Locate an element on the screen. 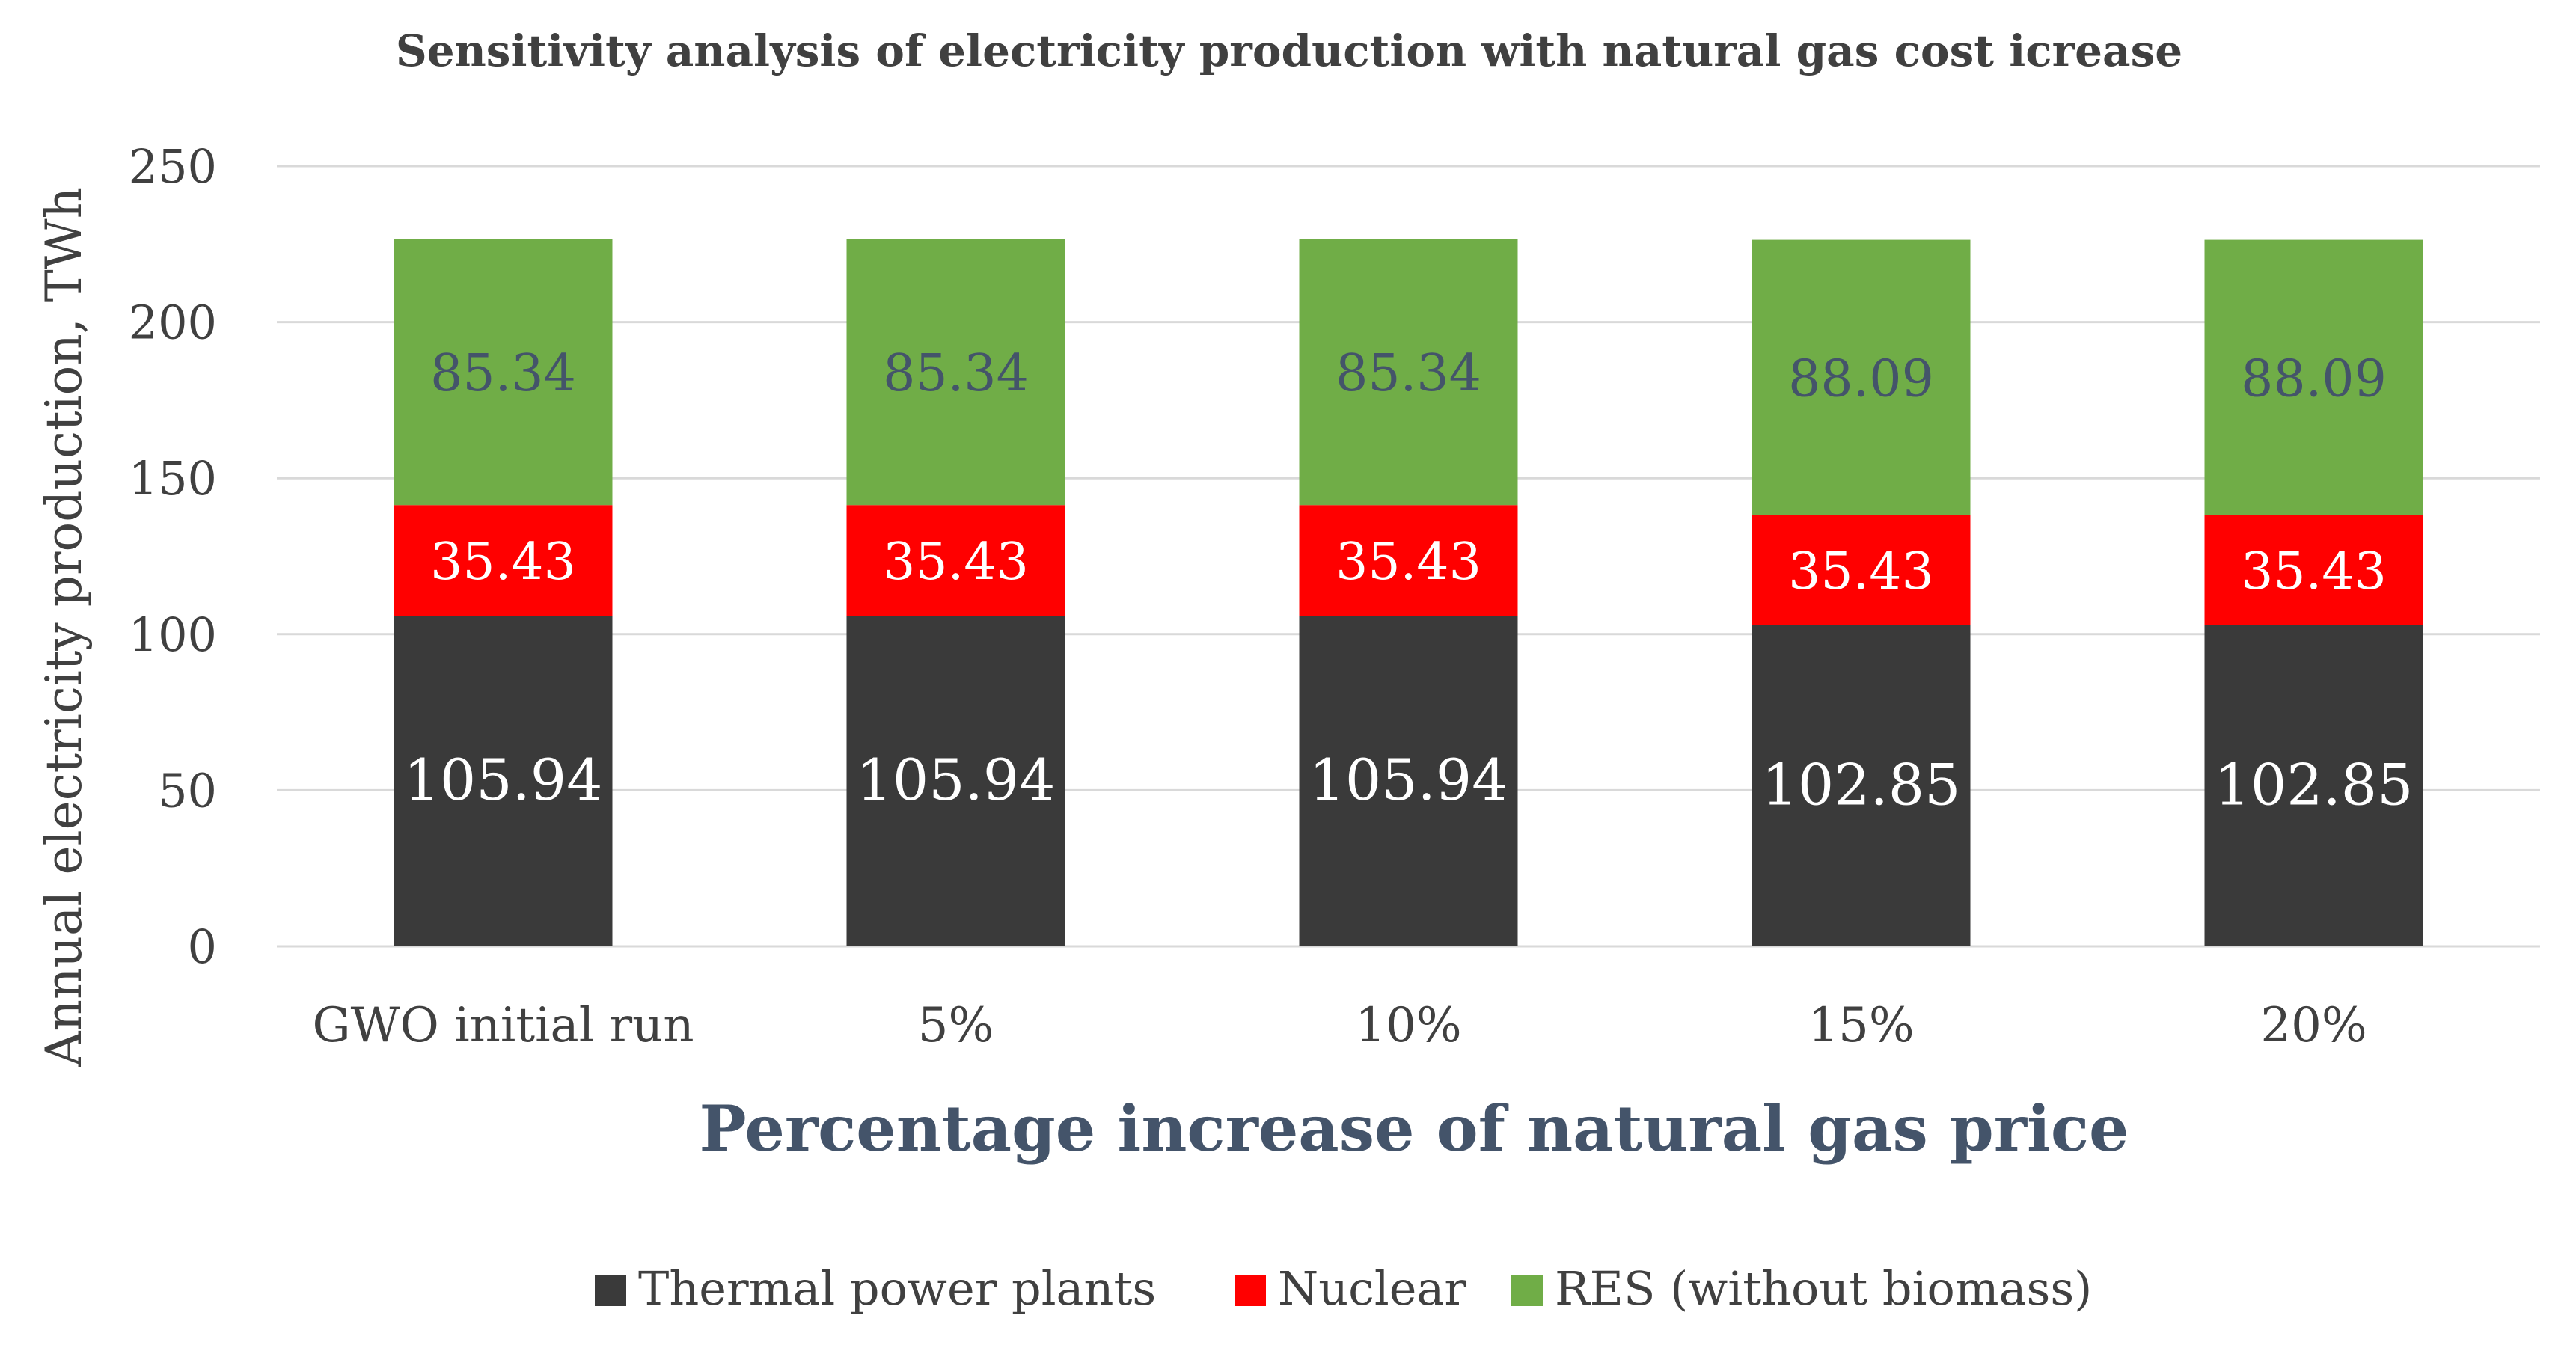 The height and width of the screenshot is (1354, 2576). legend-label: RES (without biomass) is located at coordinates (1824, 1288).